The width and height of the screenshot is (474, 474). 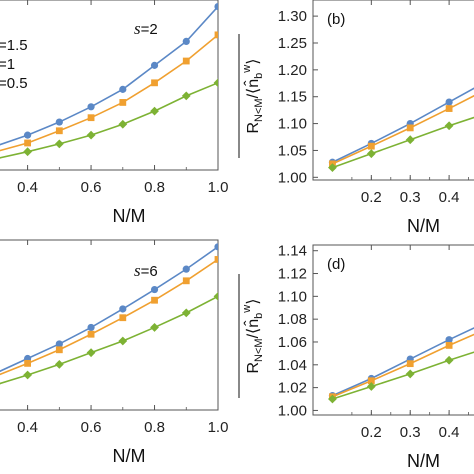 I want to click on x-tick-label: 0.8, so click(x=154, y=427).